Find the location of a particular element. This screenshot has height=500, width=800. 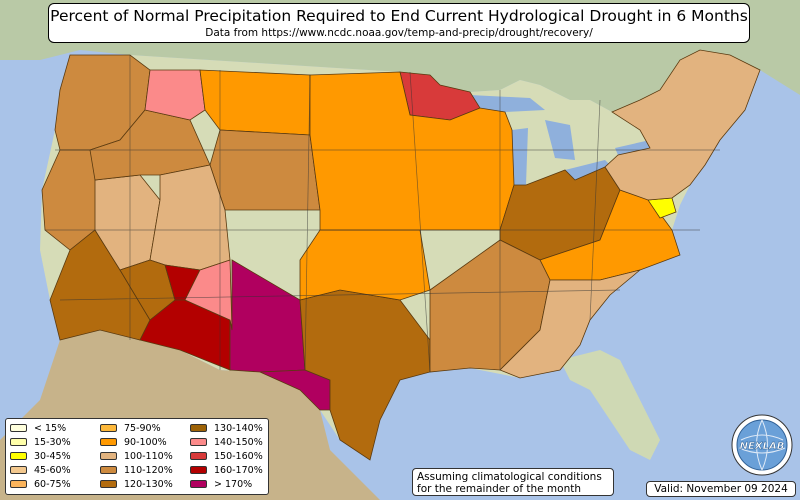

legend-label: < 15% is located at coordinates (50, 428).